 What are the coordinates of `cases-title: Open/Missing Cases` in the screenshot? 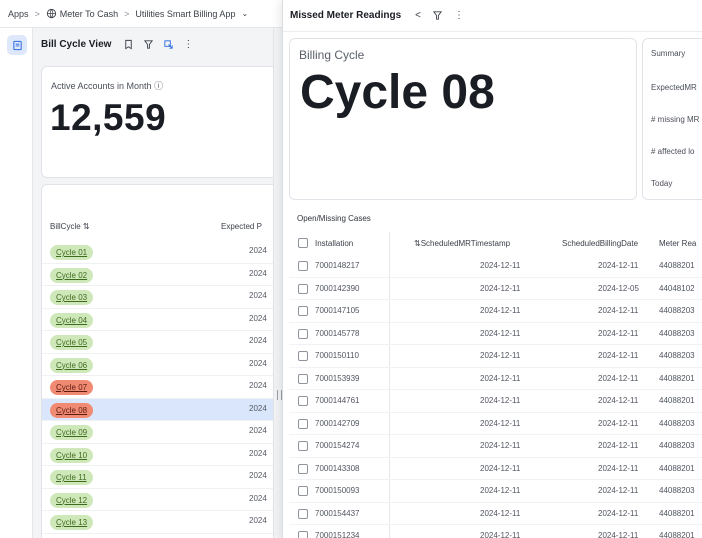 It's located at (334, 218).